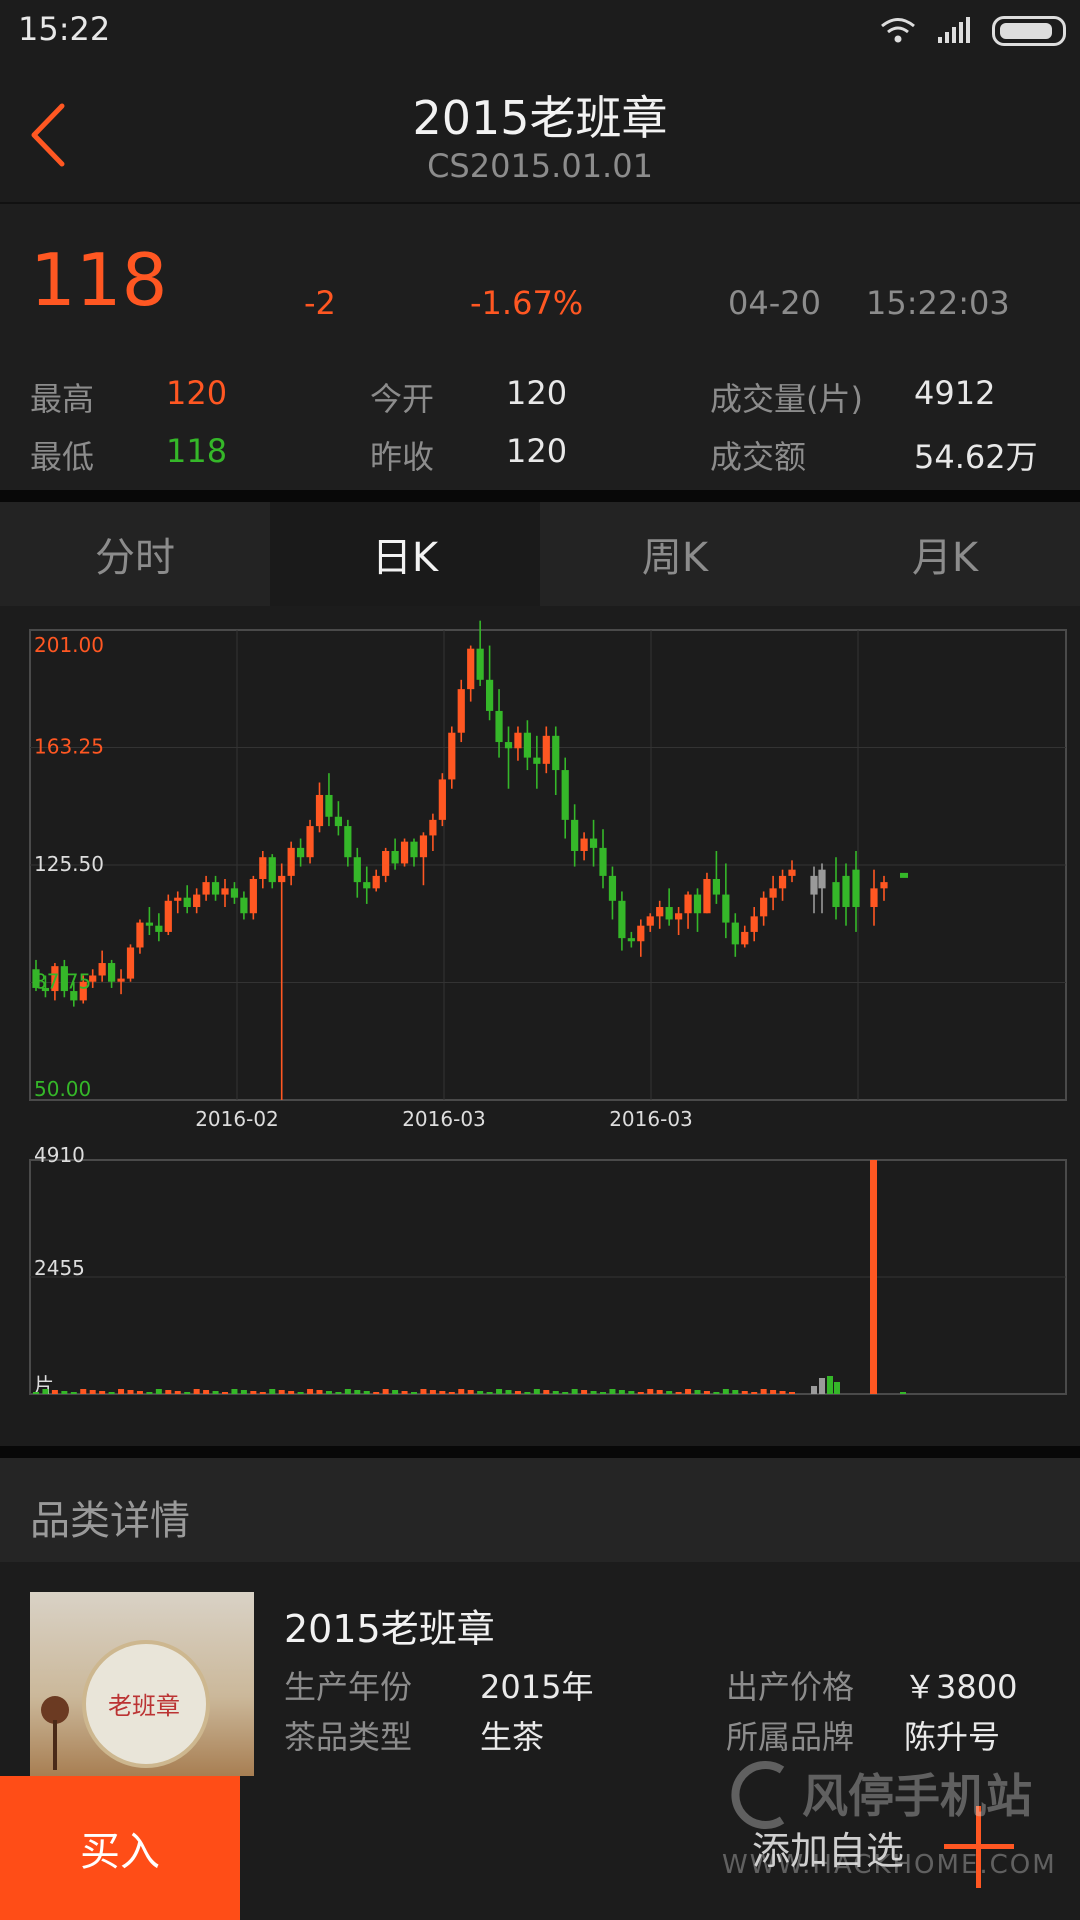 Image resolution: width=1080 pixels, height=1920 pixels. I want to click on amount-value: 54.62万, so click(976, 457).